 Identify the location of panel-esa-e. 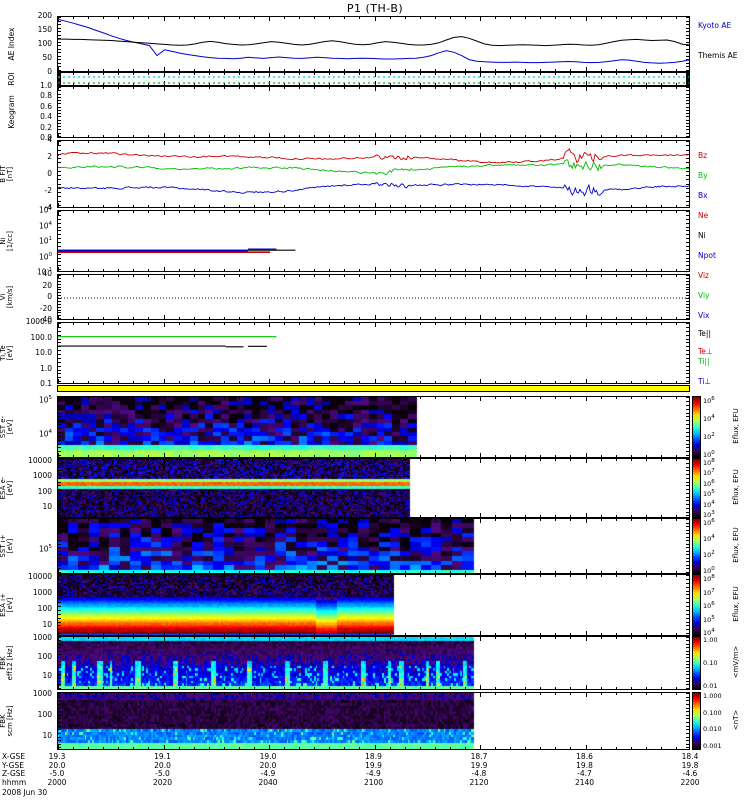
(373, 488).